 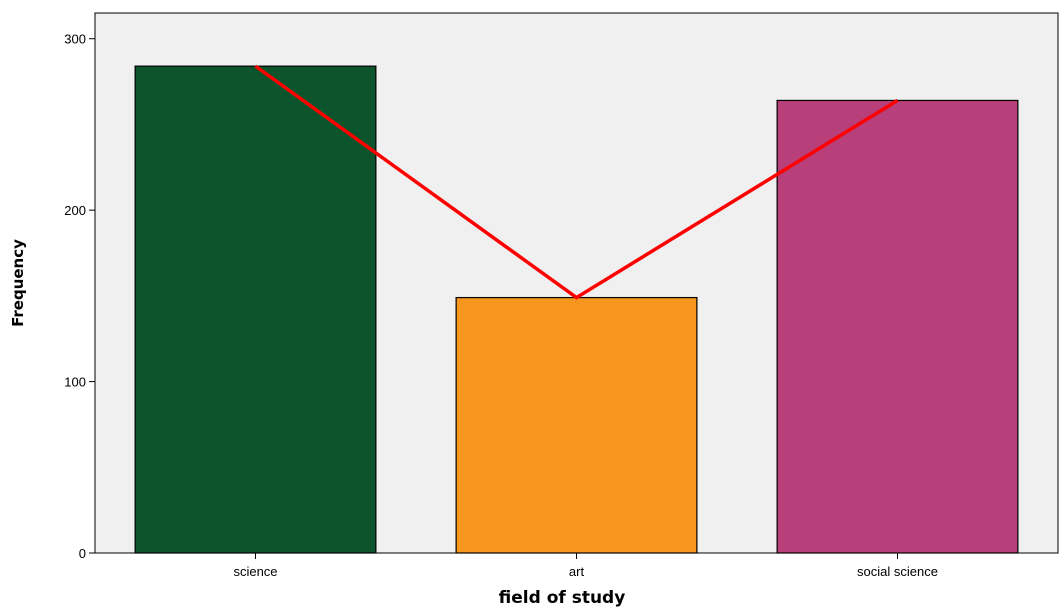 What do you see at coordinates (255, 571) in the screenshot?
I see `x-tick-label-science: science` at bounding box center [255, 571].